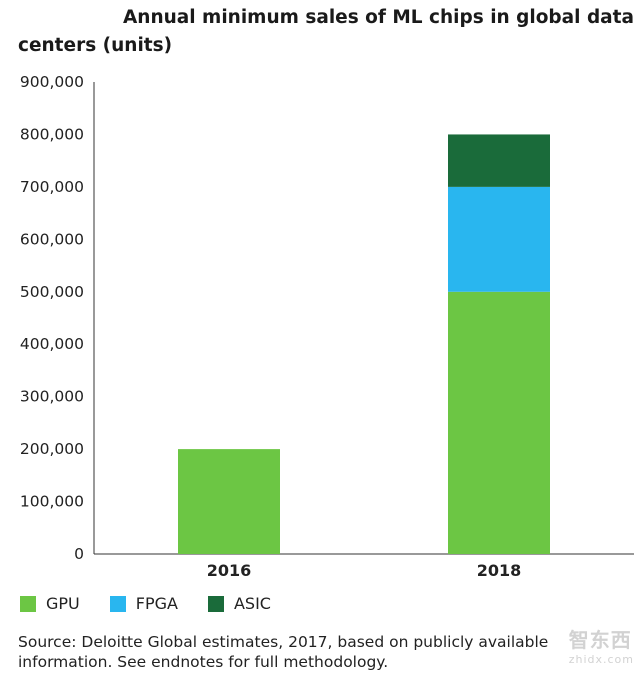 This screenshot has height=676, width=640. What do you see at coordinates (52, 397) in the screenshot?
I see `y-tick-label: 300,000` at bounding box center [52, 397].